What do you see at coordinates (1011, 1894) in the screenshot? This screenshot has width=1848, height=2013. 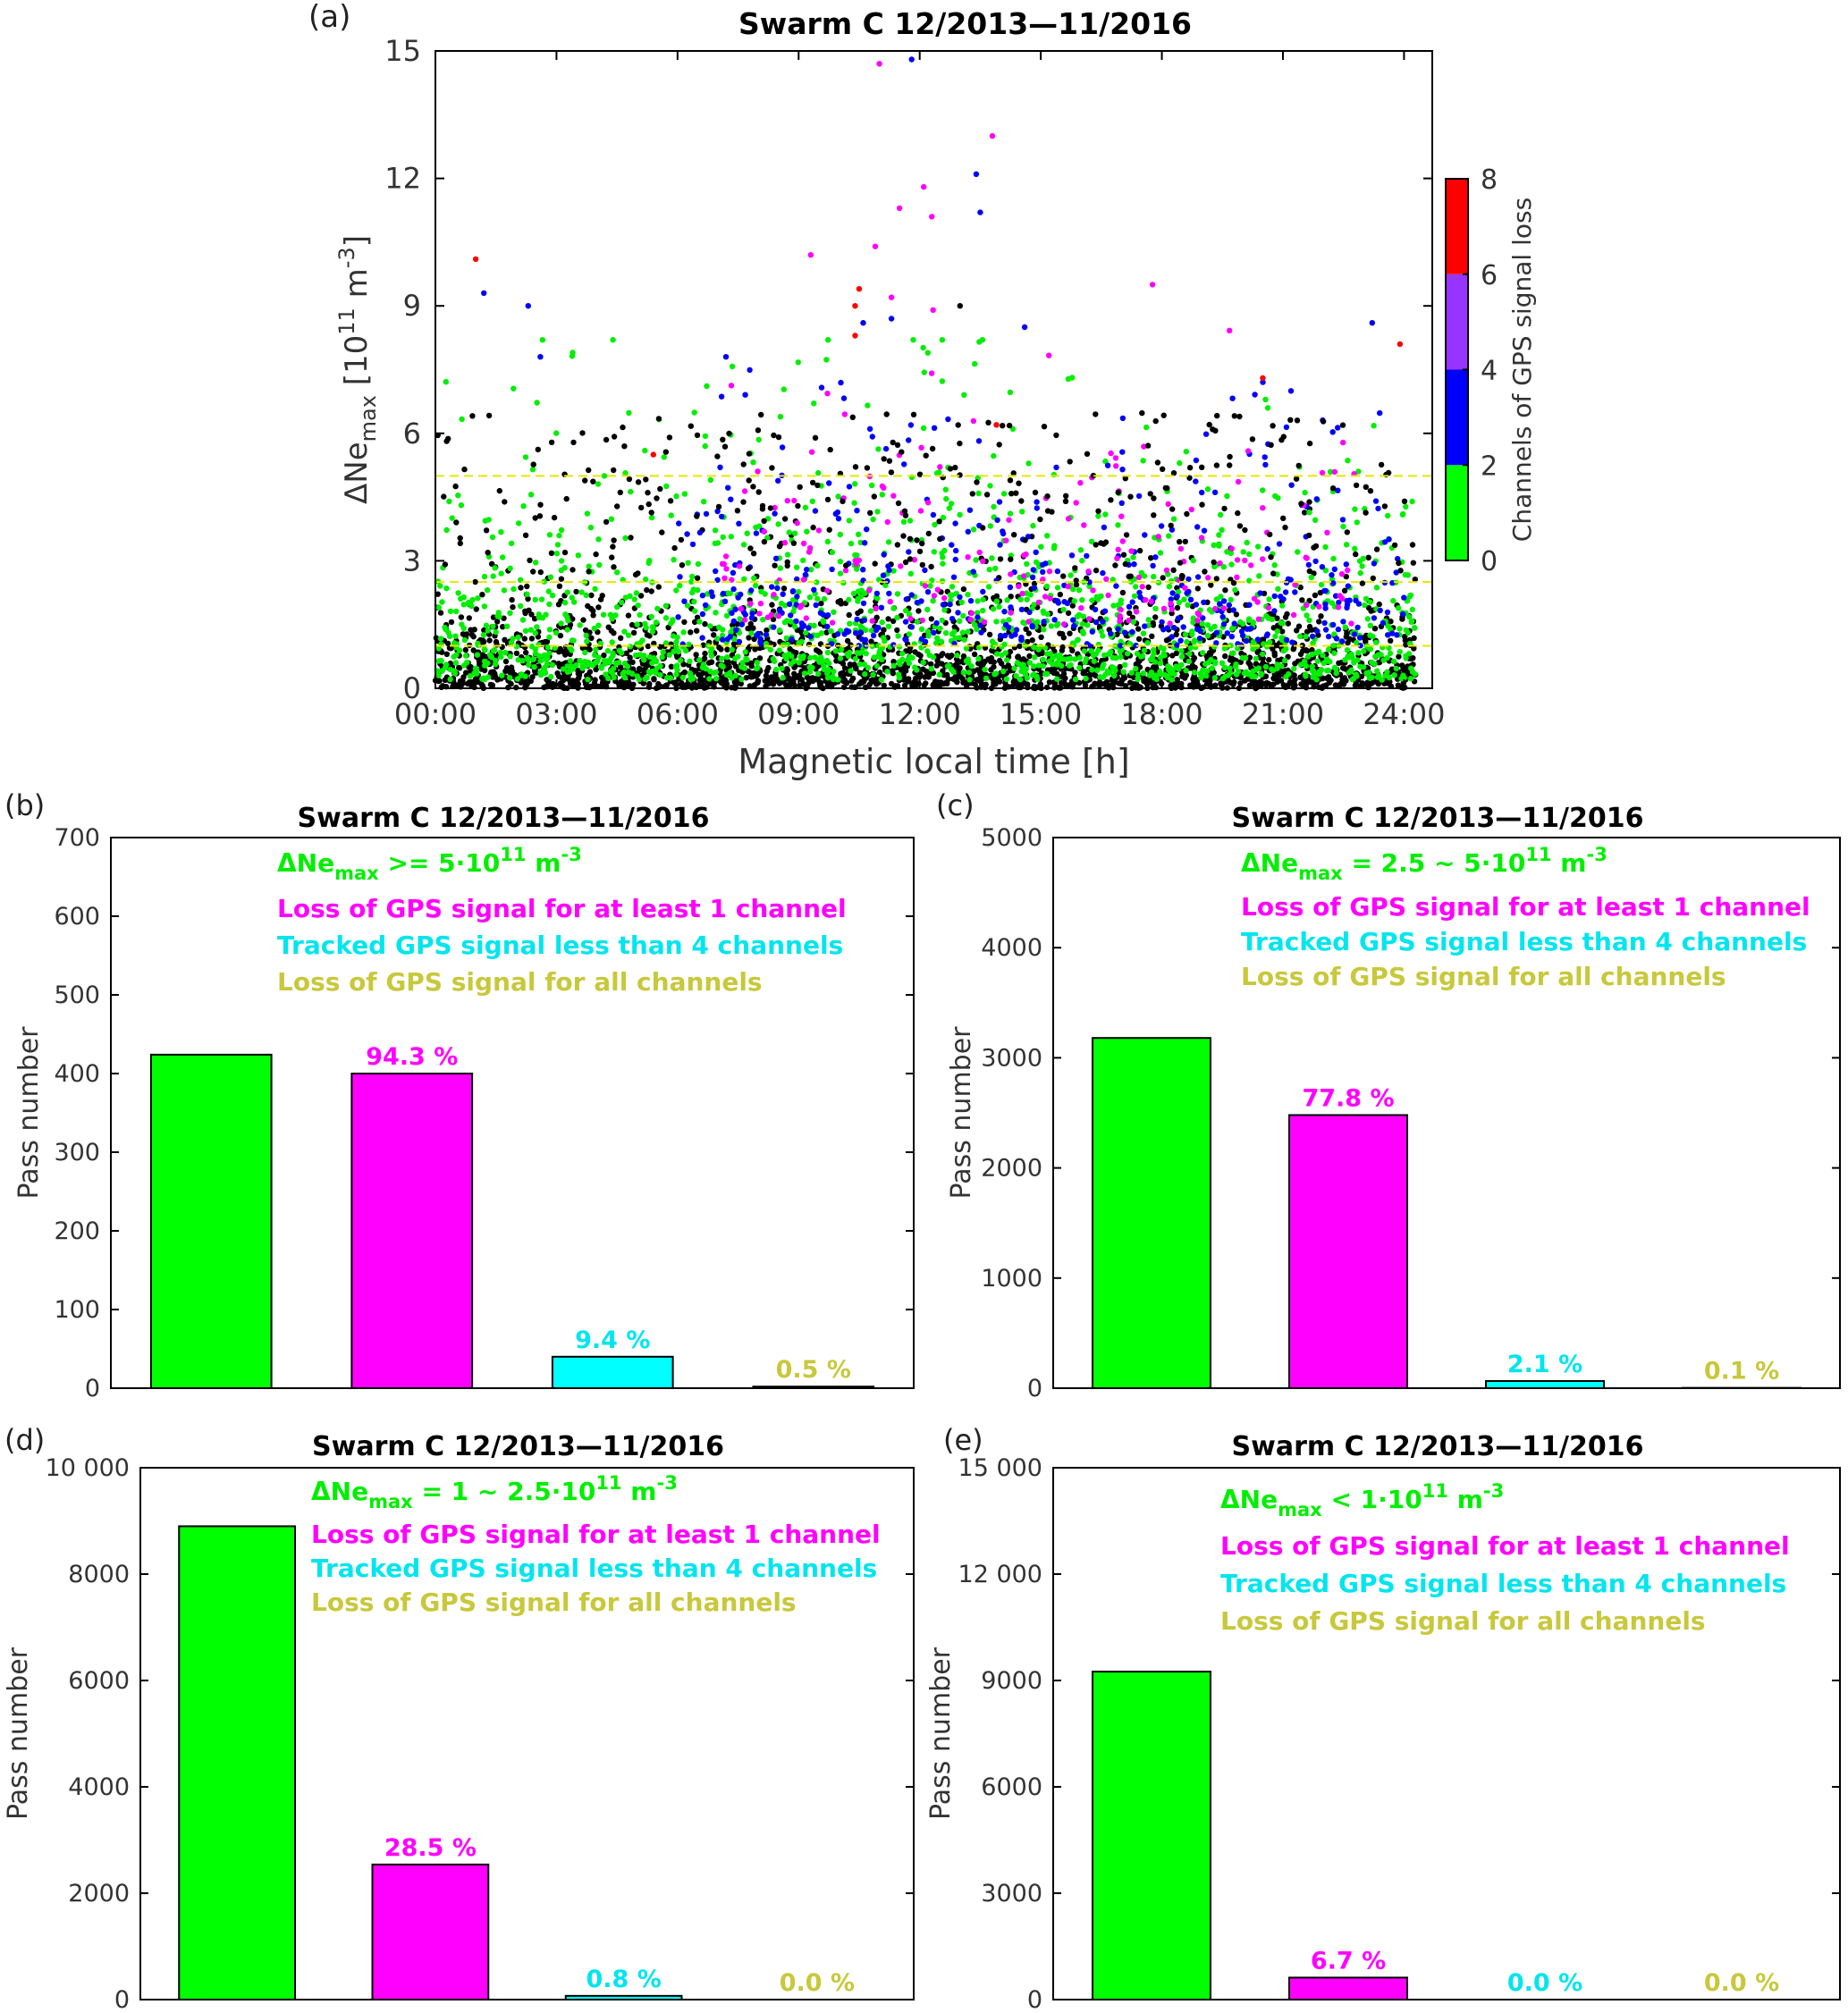 I see `y-tick-label: 3000` at bounding box center [1011, 1894].